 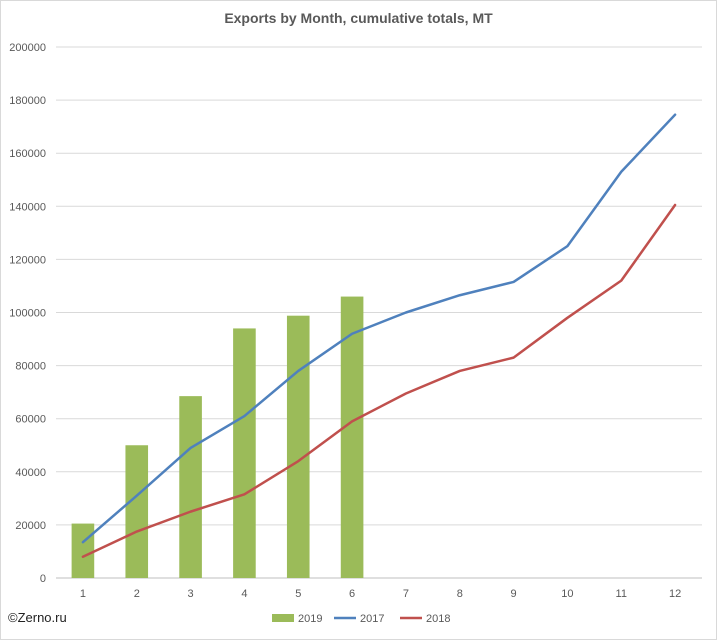 I want to click on legend-label-2017: 2017, so click(x=372, y=619).